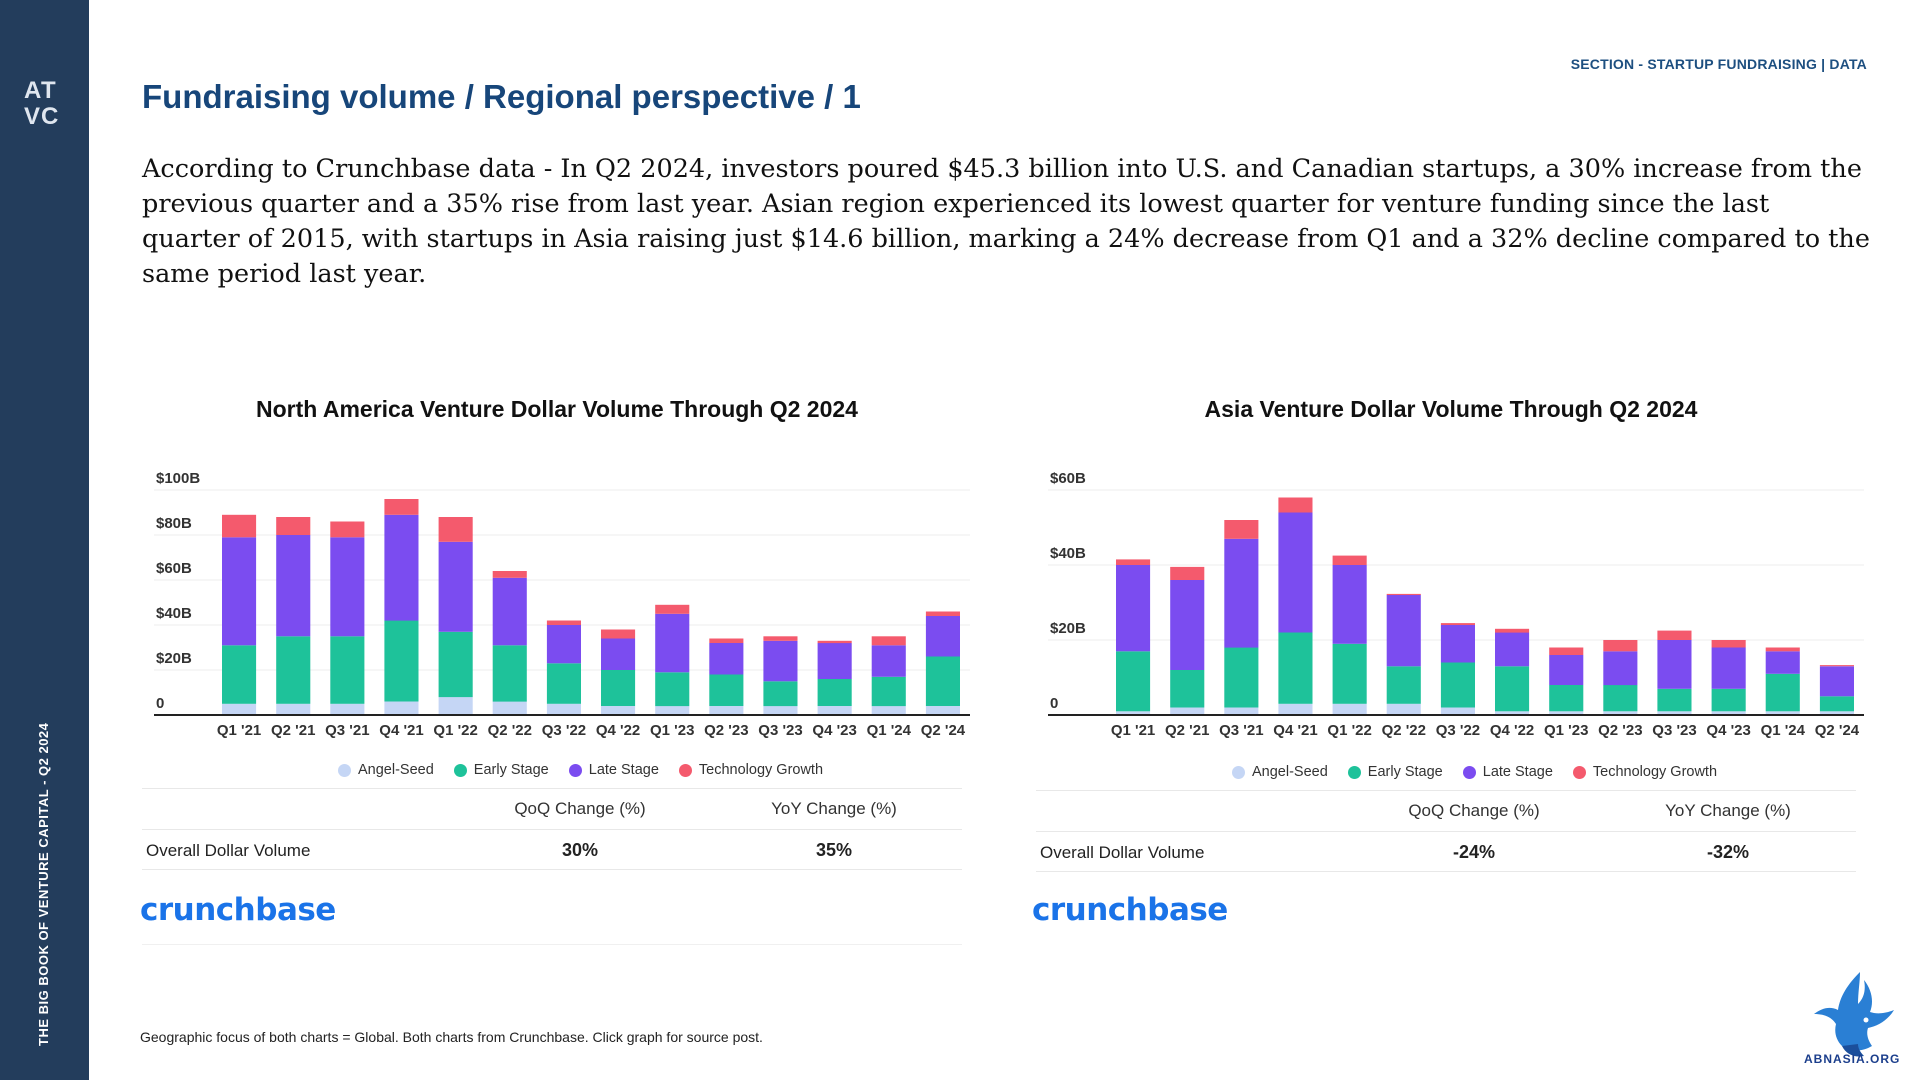 This screenshot has width=1920, height=1080. Describe the element at coordinates (174, 523) in the screenshot. I see `y-tick-label: $80B` at that location.